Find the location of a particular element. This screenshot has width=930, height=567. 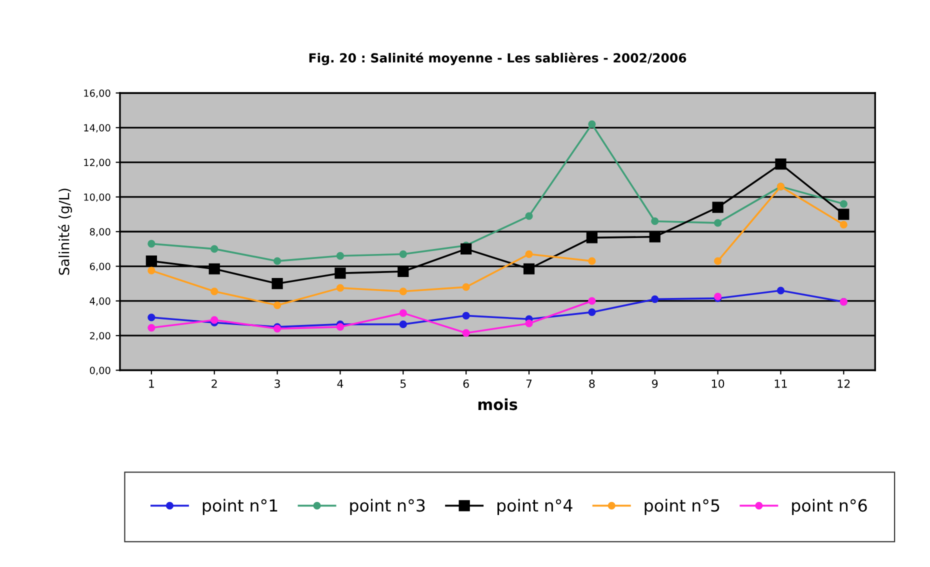

y-tick-label: 8,00 is located at coordinates (100, 232).